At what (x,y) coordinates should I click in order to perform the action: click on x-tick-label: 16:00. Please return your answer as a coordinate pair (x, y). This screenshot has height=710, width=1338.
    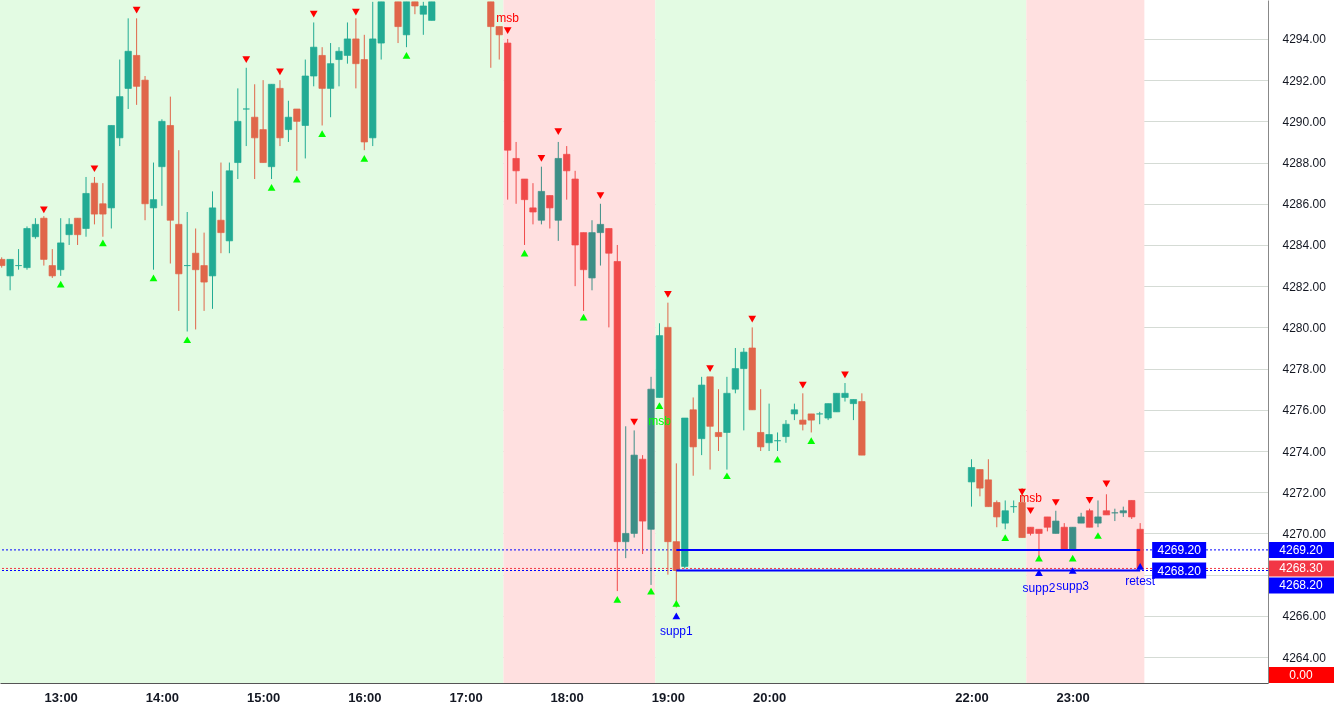
    Looking at the image, I should click on (365, 697).